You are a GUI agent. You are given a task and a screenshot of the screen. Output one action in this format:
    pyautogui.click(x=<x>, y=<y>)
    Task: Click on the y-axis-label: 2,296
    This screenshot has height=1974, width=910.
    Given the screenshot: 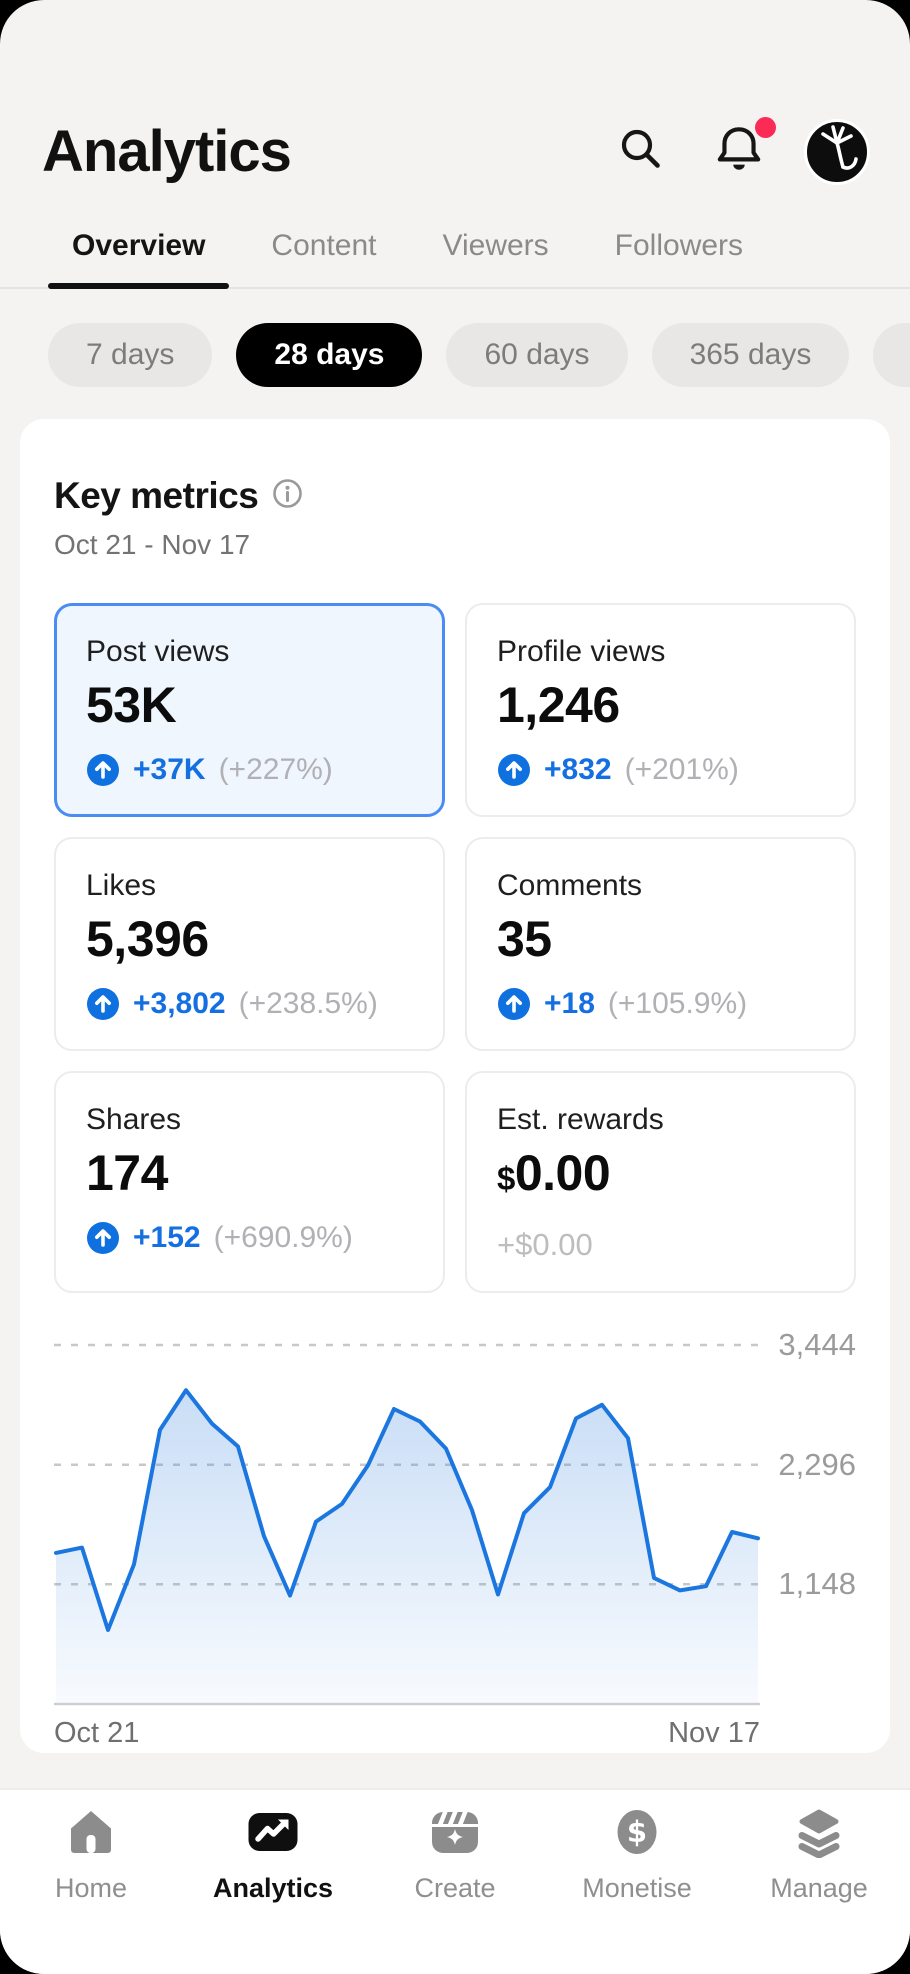 What is the action you would take?
    pyautogui.click(x=817, y=1464)
    